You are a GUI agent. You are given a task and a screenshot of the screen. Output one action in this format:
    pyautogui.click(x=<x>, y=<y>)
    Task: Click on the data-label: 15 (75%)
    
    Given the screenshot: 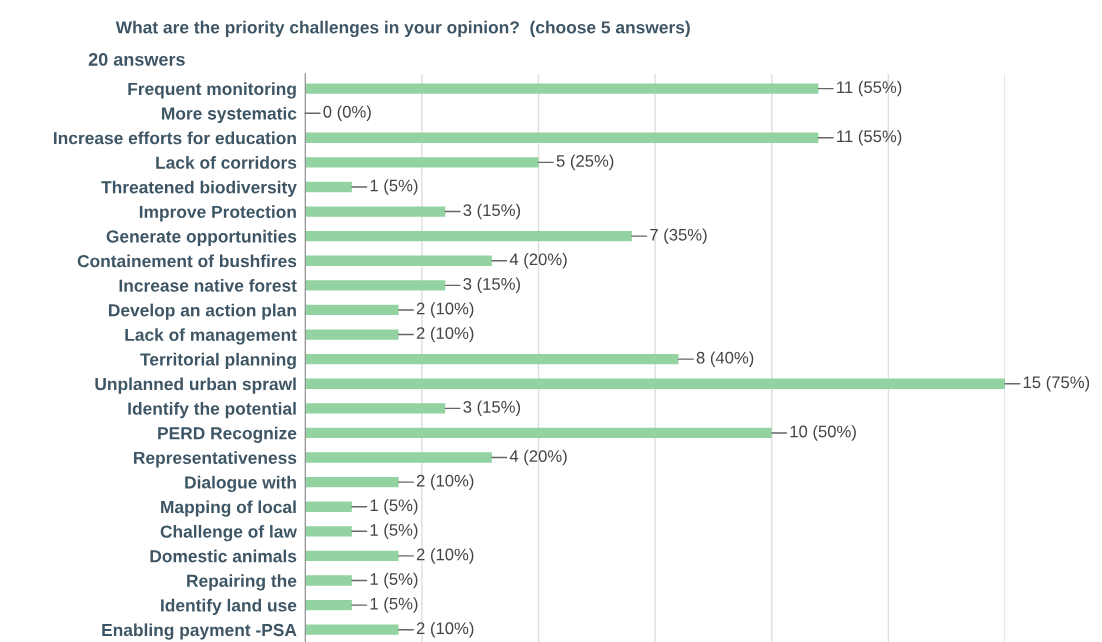 What is the action you would take?
    pyautogui.click(x=1056, y=383)
    